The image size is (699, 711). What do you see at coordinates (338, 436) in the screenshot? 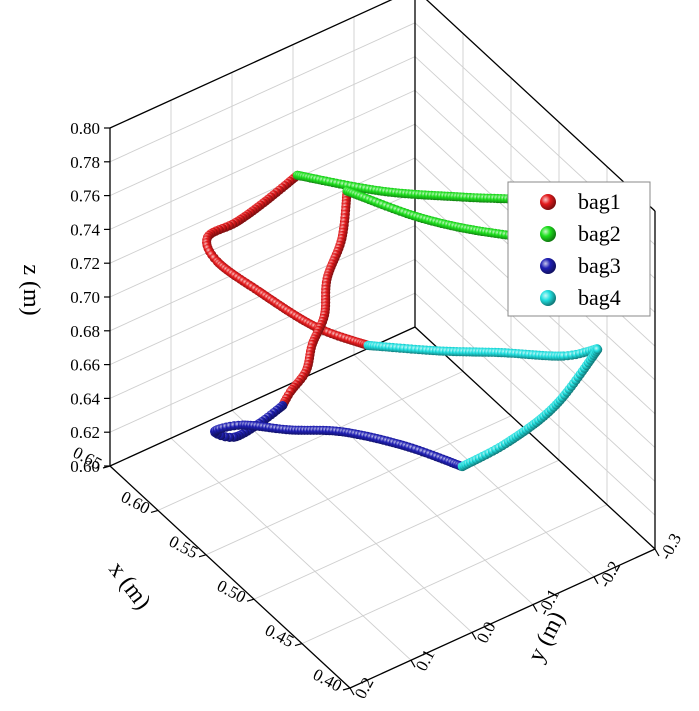
I see `series-bag3` at bounding box center [338, 436].